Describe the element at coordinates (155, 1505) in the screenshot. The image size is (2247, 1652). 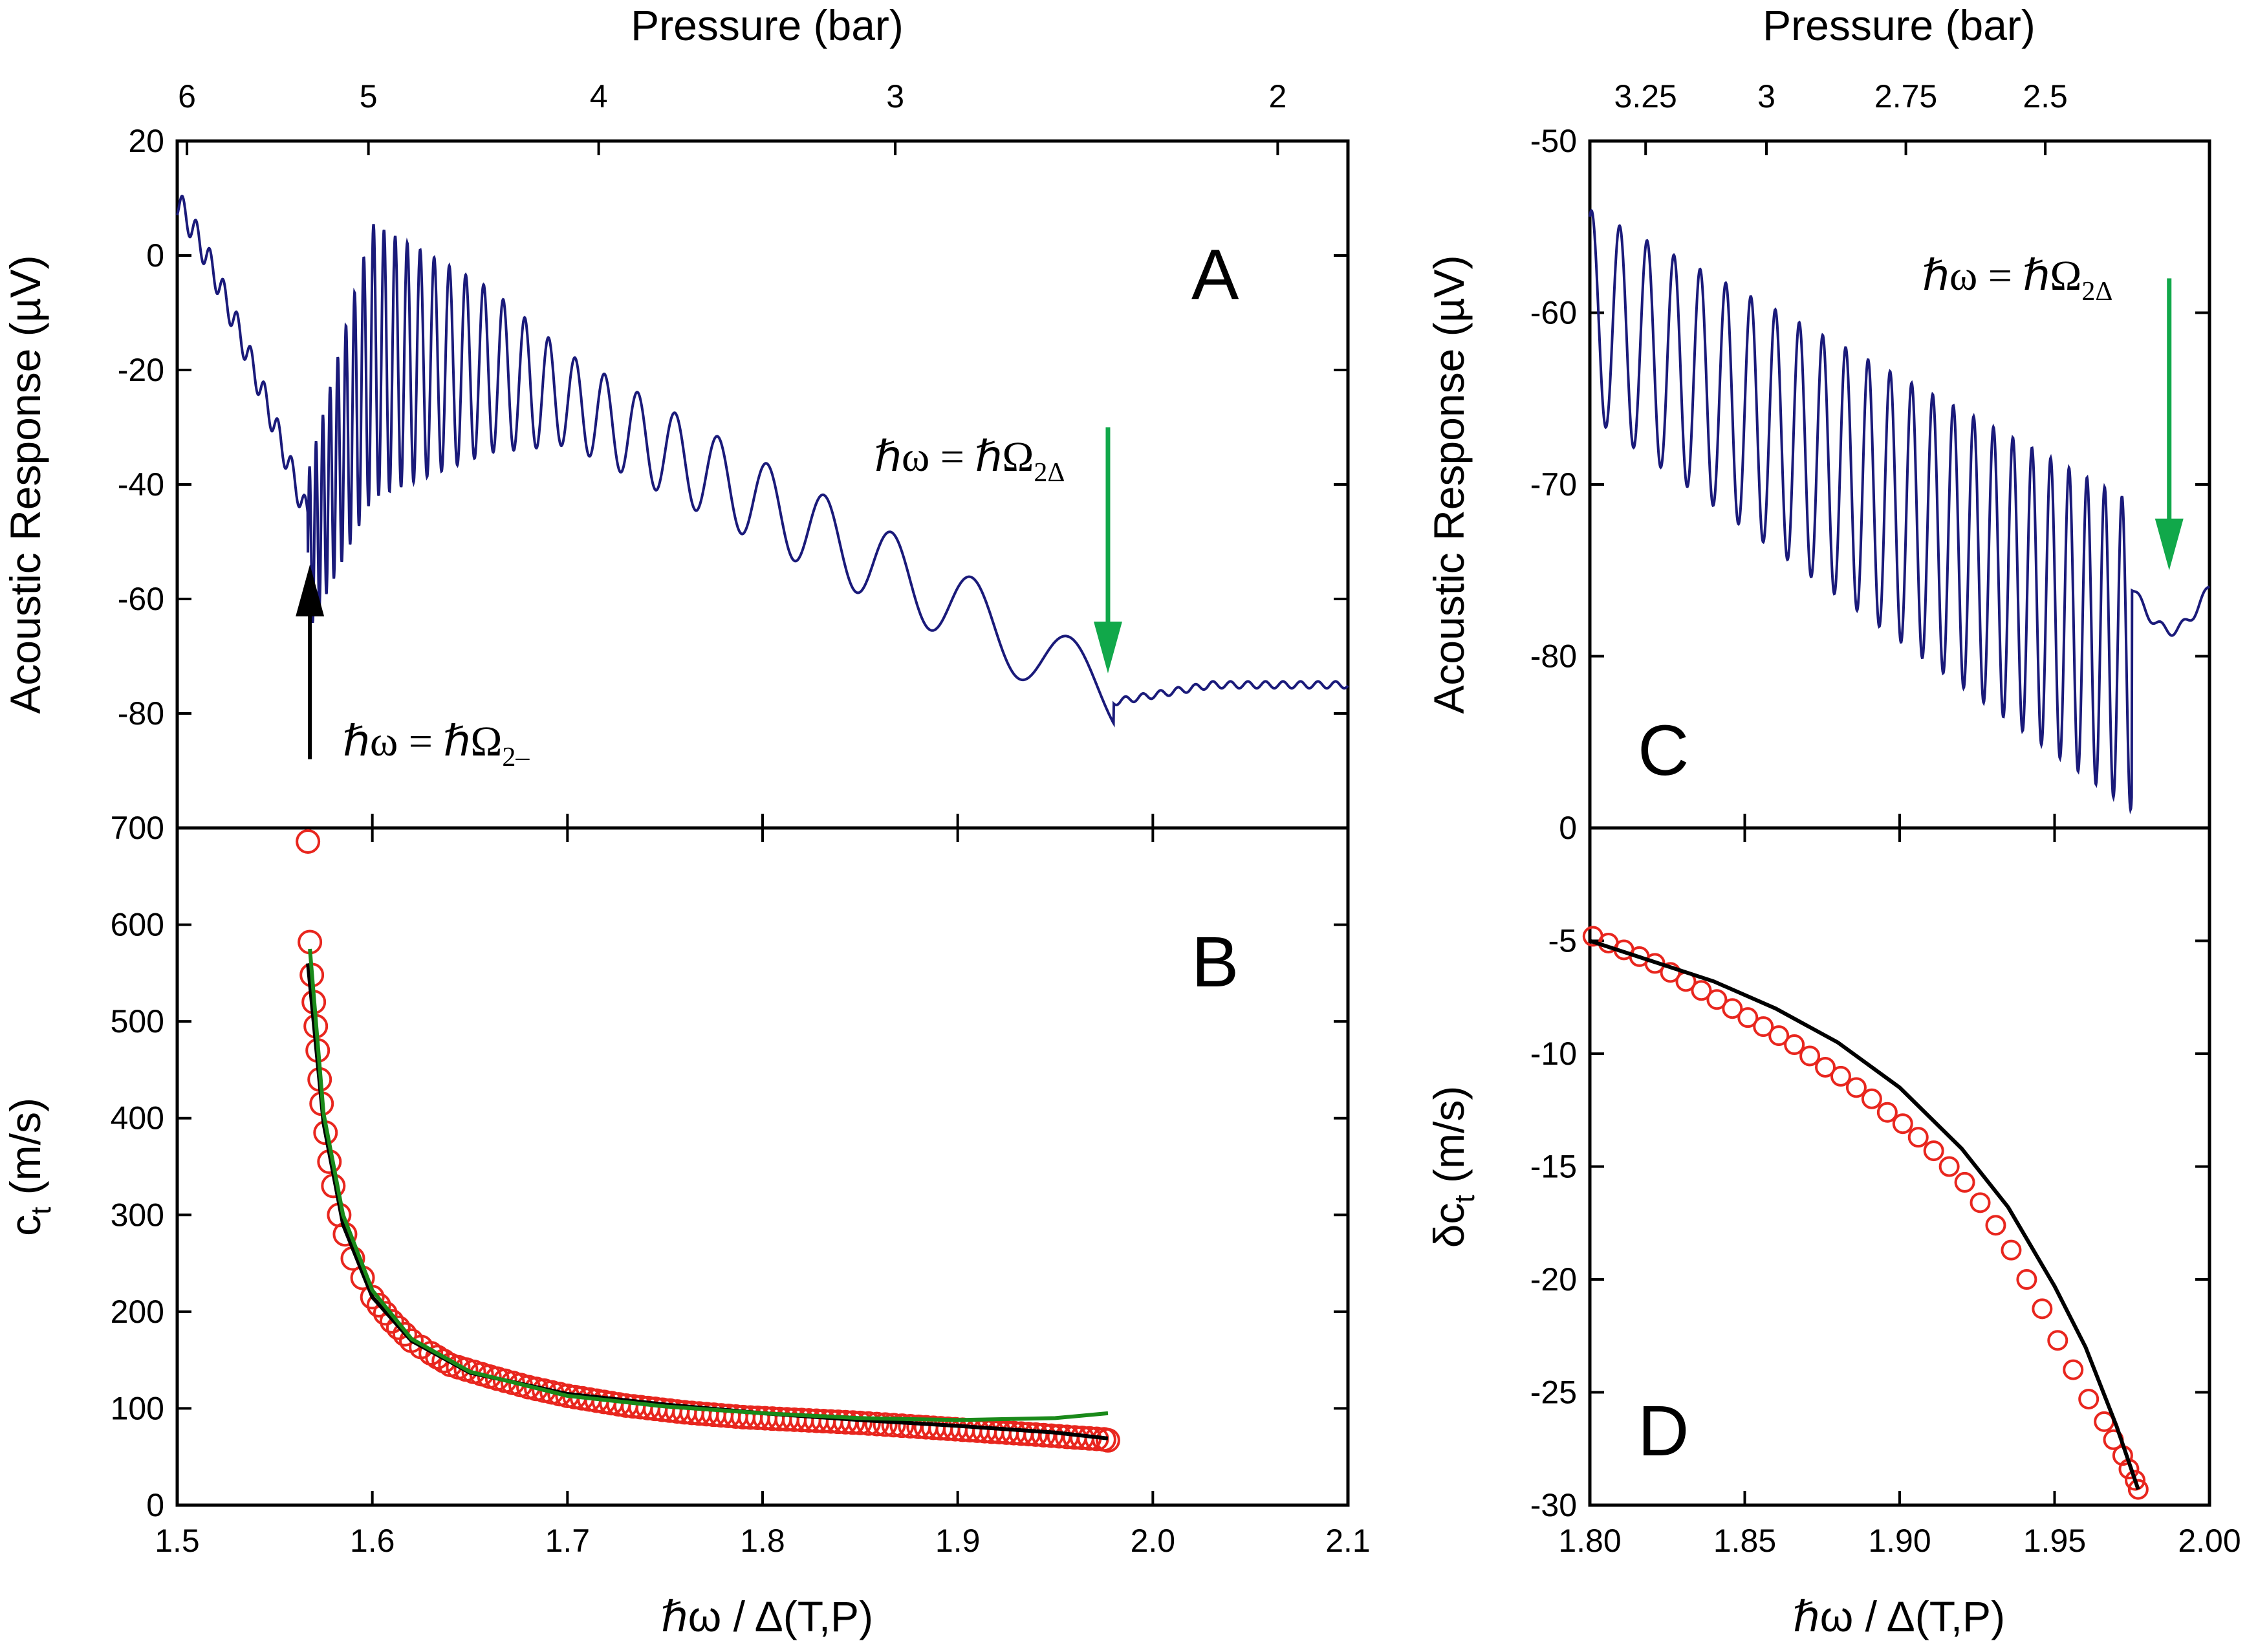
I see `panel-b-ytick-label: 0` at that location.